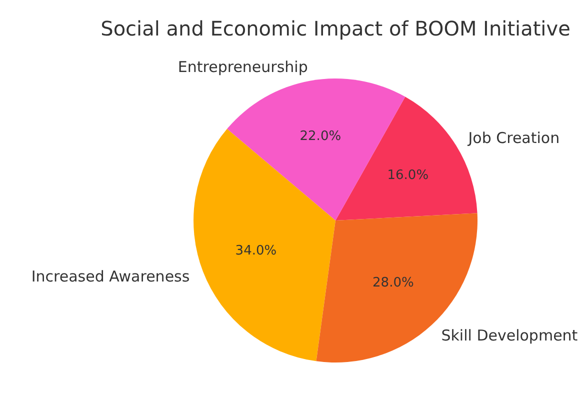  Describe the element at coordinates (110, 276) in the screenshot. I see `slice-label: Increased Awareness` at that location.